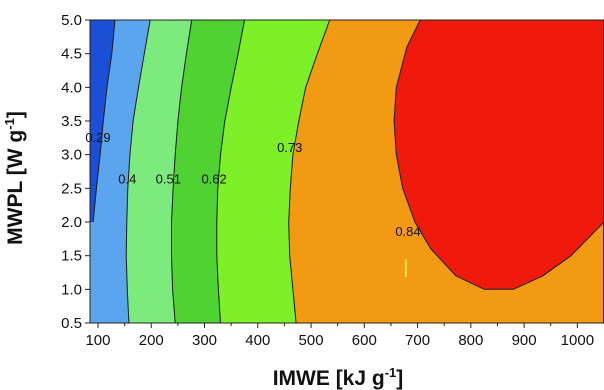 Image resolution: width=604 pixels, height=390 pixels. What do you see at coordinates (407, 231) in the screenshot?
I see `contour-label-0.84: 0.84` at bounding box center [407, 231].